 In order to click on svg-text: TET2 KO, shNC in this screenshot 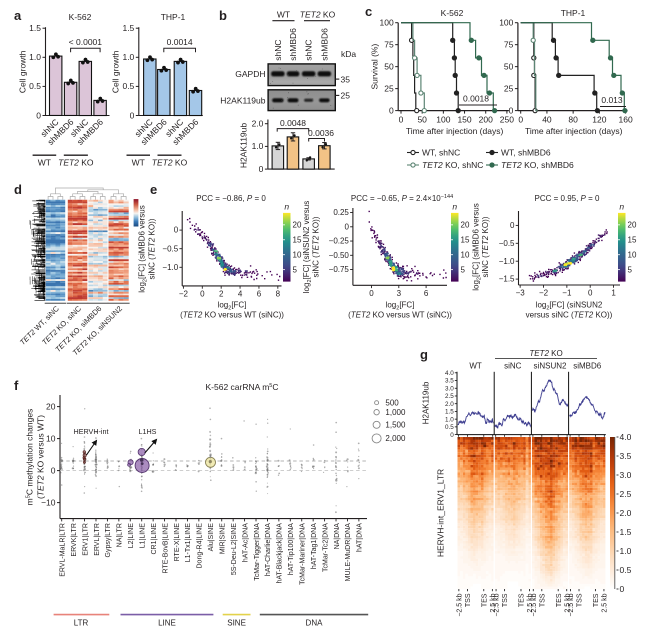, I will do `click(452, 165)`.